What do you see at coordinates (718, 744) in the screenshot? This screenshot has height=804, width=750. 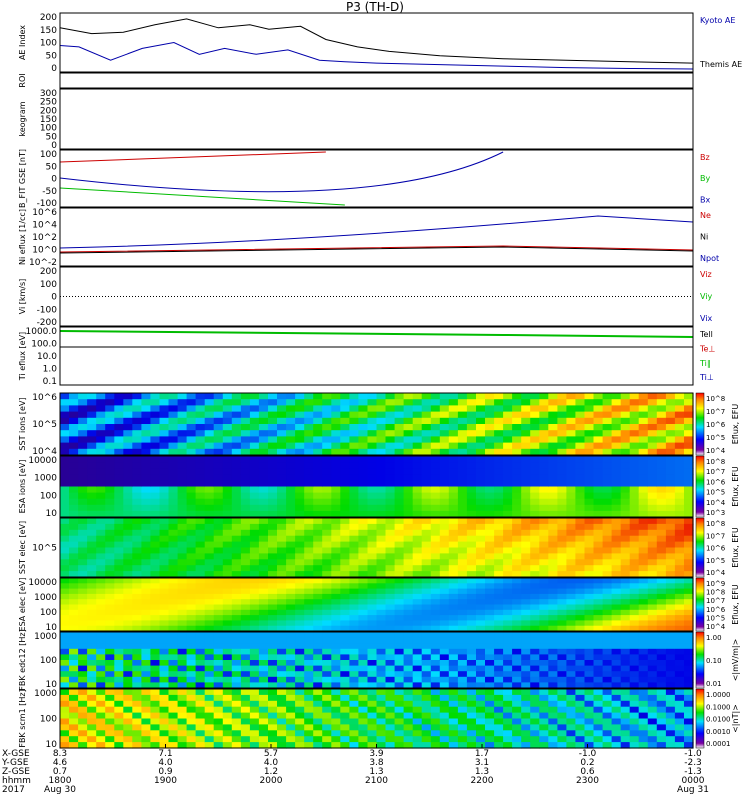 I see `colorbar-tick: 0.0001` at bounding box center [718, 744].